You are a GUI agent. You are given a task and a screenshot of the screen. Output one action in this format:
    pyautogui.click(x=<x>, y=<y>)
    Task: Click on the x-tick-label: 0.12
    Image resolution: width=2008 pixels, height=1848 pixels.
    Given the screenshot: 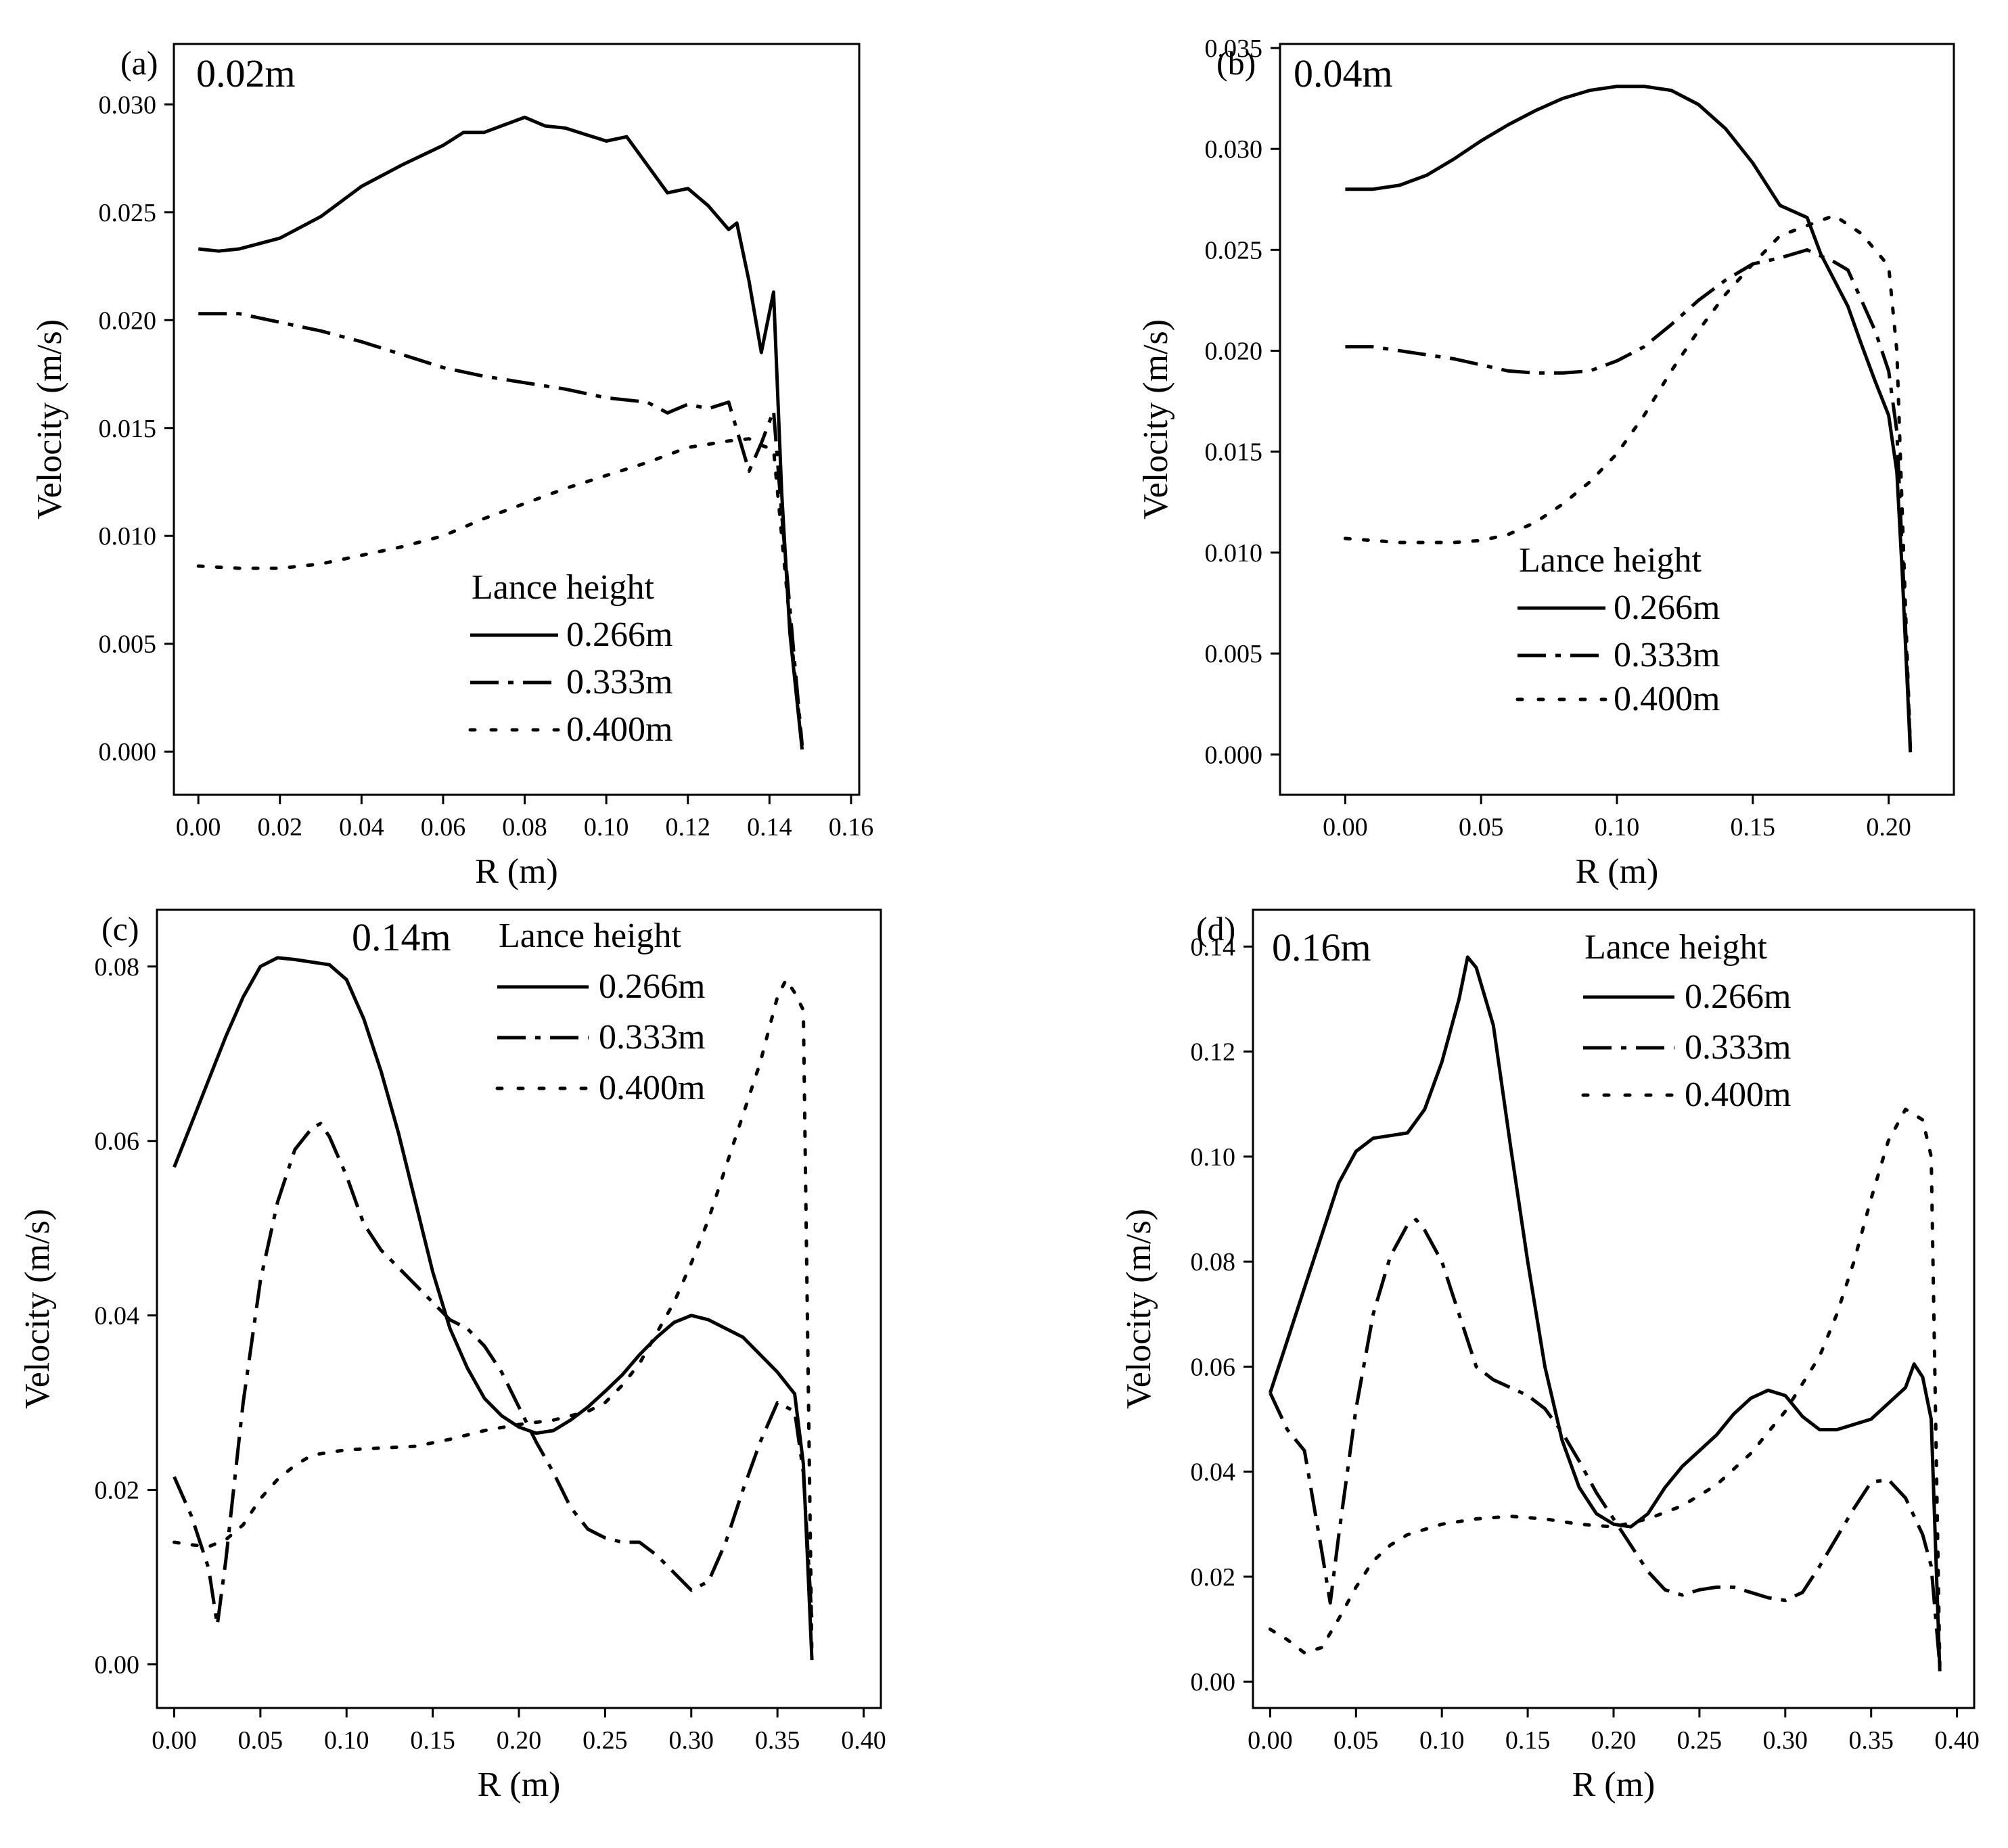 What is the action you would take?
    pyautogui.click(x=688, y=827)
    